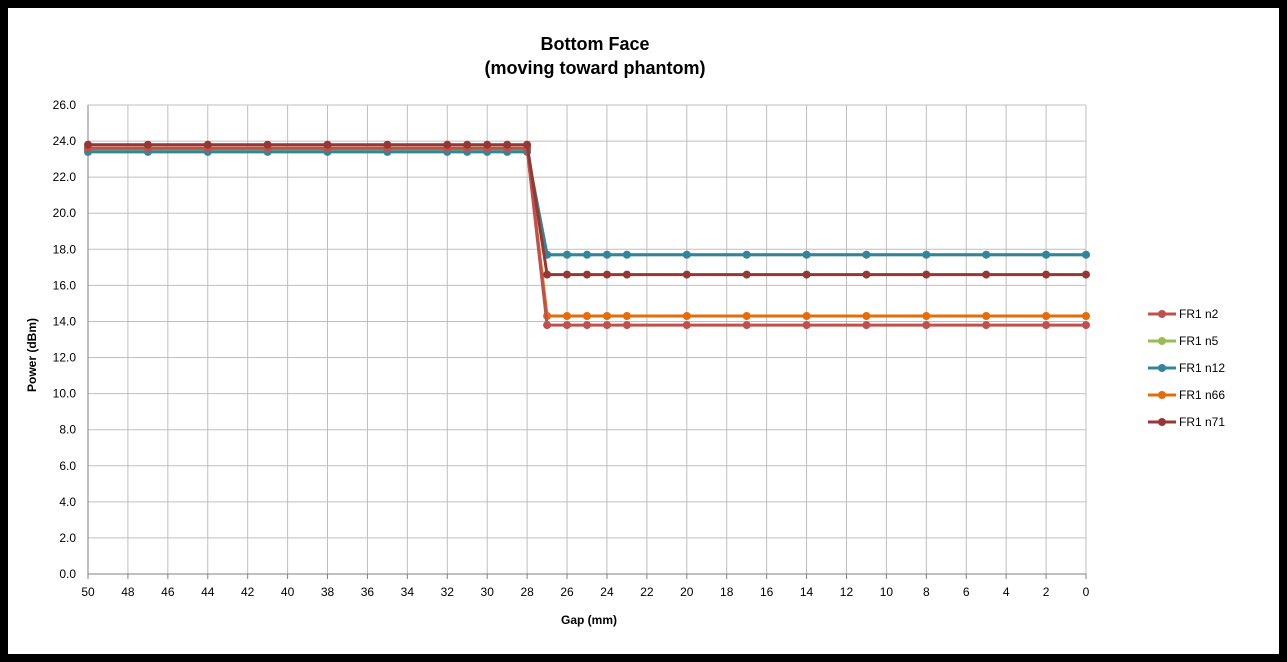 The width and height of the screenshot is (1287, 662). I want to click on y-tick-label: 4.0, so click(67, 502).